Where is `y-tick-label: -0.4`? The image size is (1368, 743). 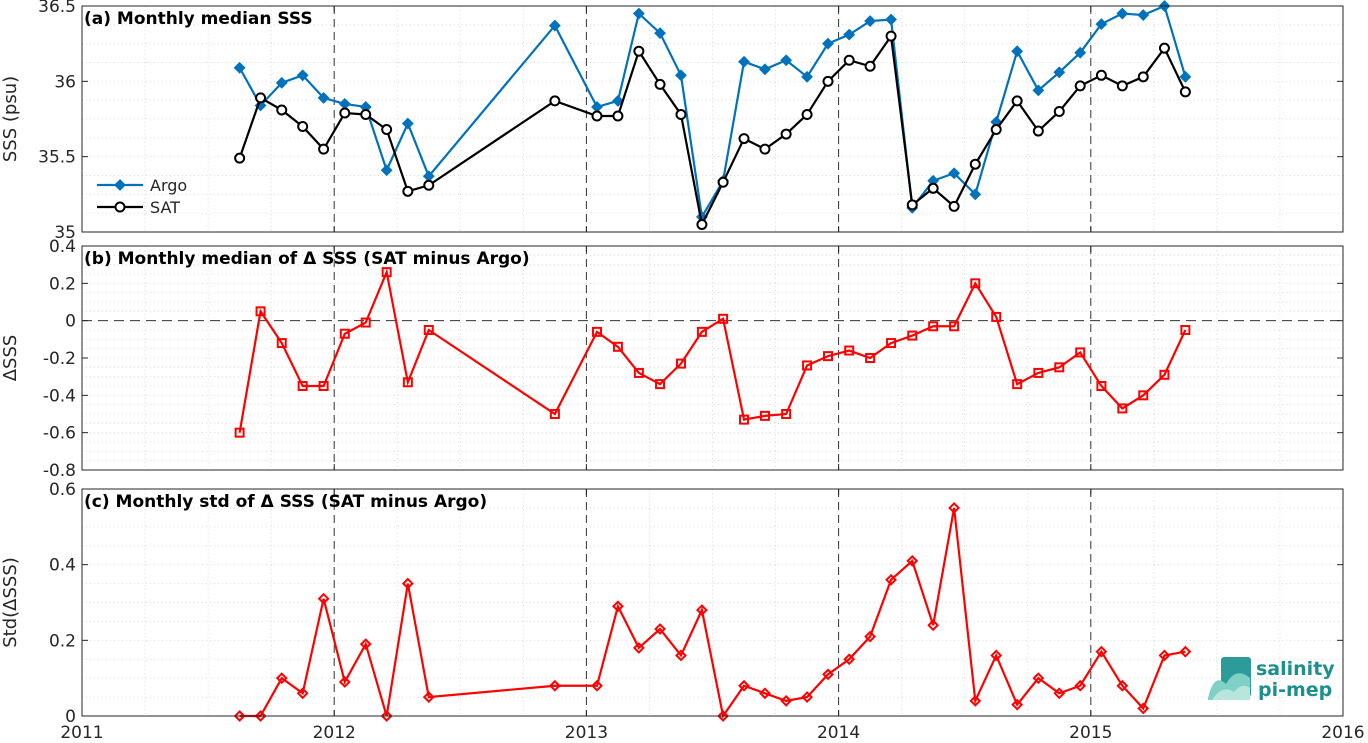 y-tick-label: -0.4 is located at coordinates (59, 396).